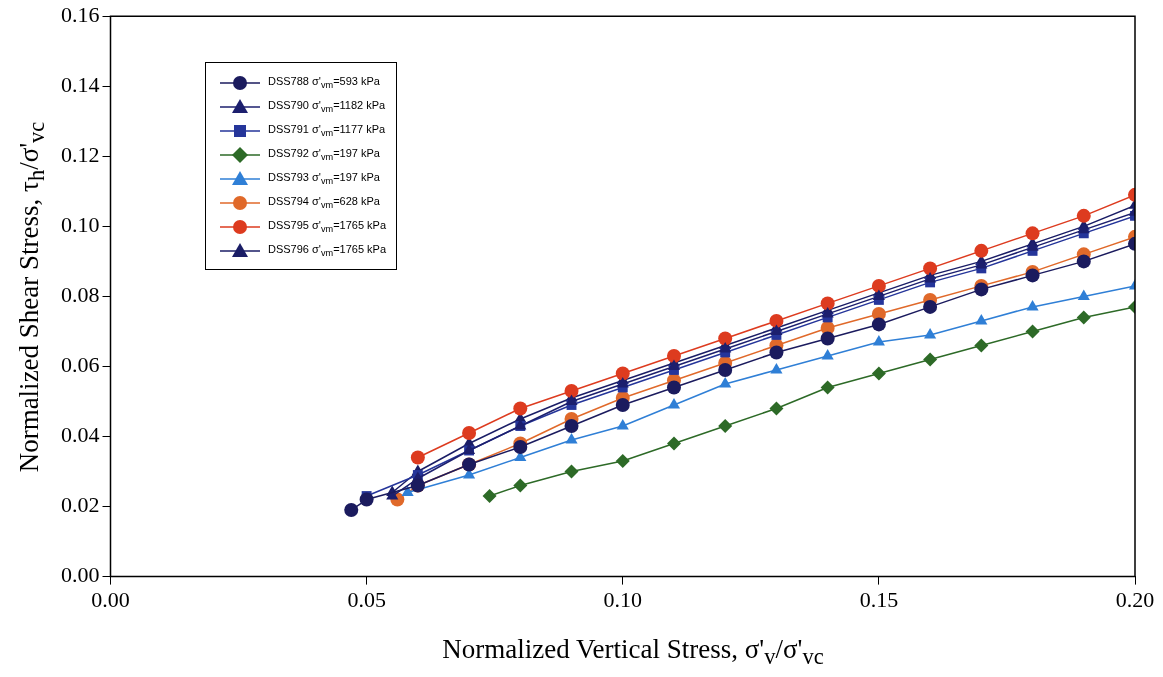 The height and width of the screenshot is (677, 1163). I want to click on y-tick-label: 0.04, so click(80, 435).